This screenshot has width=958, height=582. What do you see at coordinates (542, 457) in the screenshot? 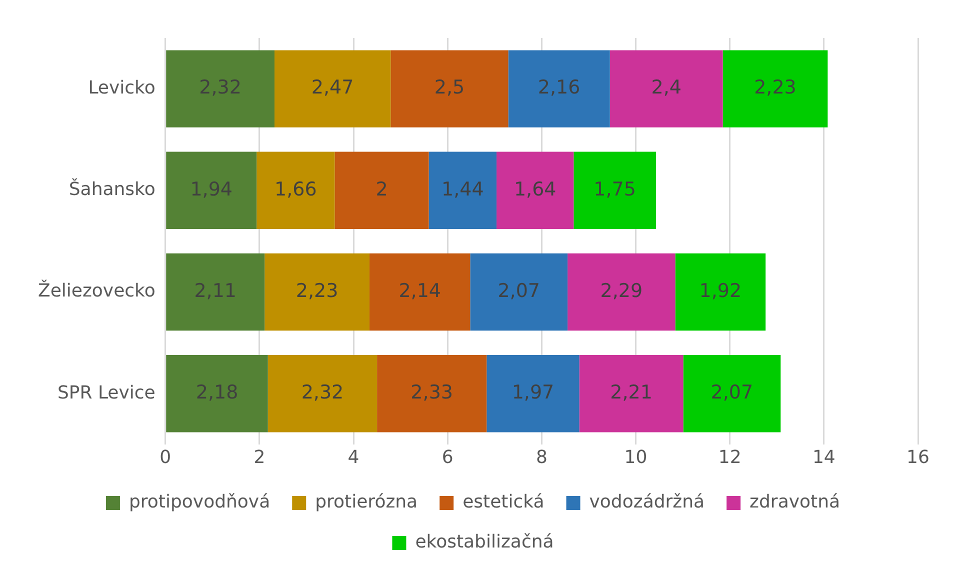
I see `x-tick-label: 8` at bounding box center [542, 457].